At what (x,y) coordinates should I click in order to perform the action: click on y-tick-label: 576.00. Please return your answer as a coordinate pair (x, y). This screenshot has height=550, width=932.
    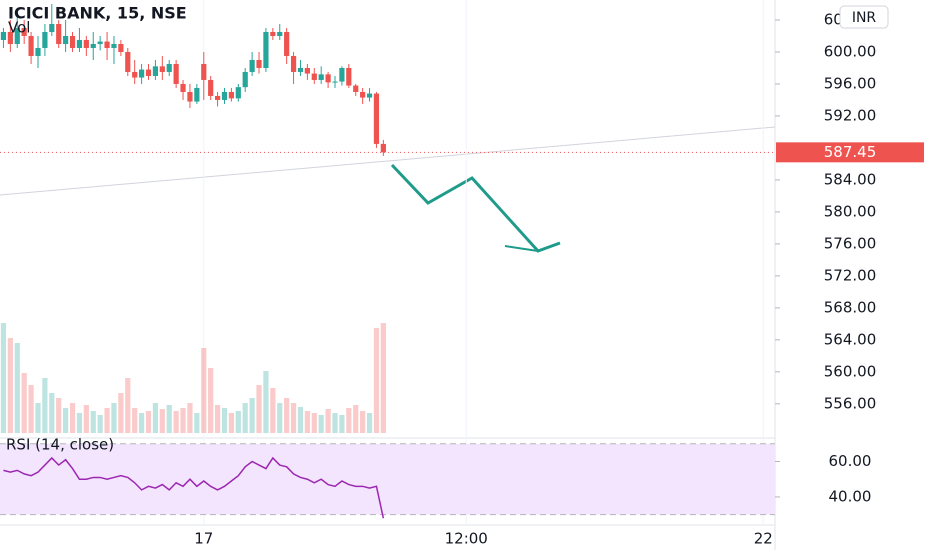
    Looking at the image, I should click on (850, 243).